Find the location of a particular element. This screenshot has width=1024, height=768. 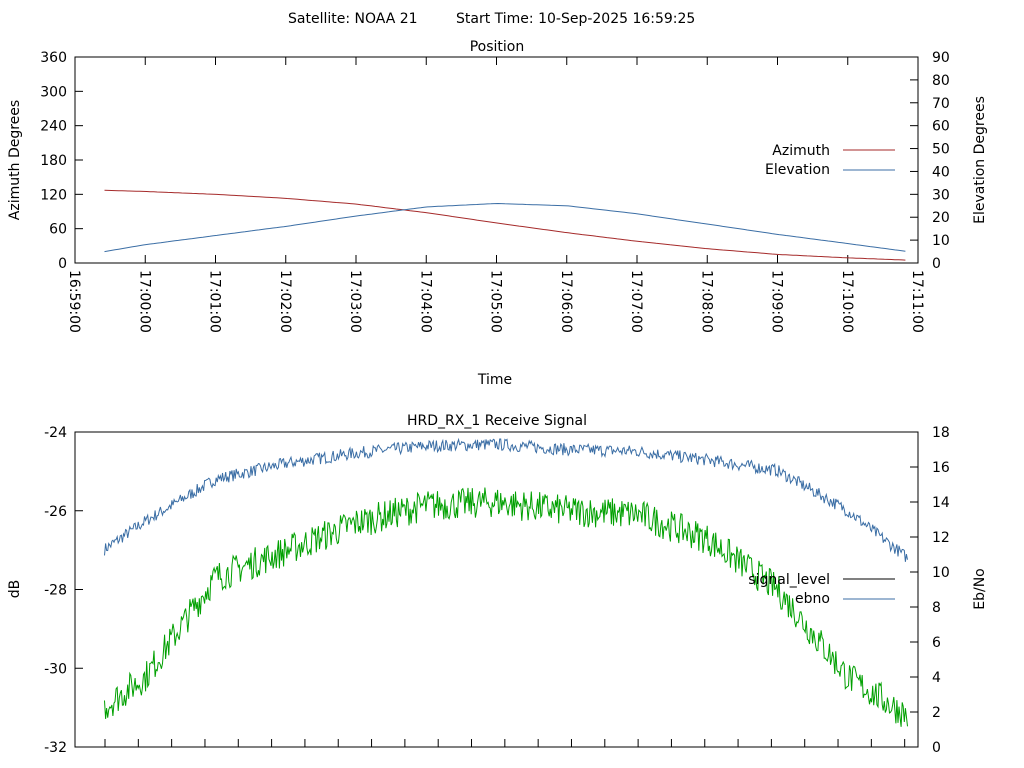

position-y2tick-label: 0 is located at coordinates (936, 264).